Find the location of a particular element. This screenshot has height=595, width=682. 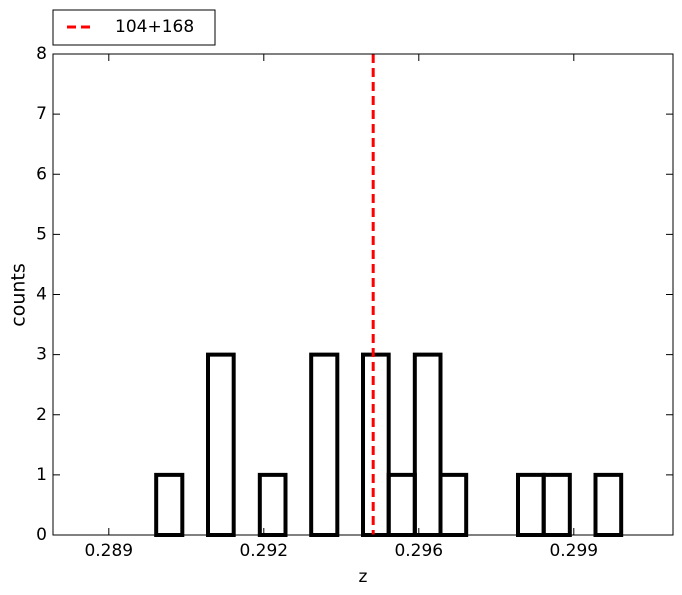

y-tick-label: 3 is located at coordinates (41, 355).